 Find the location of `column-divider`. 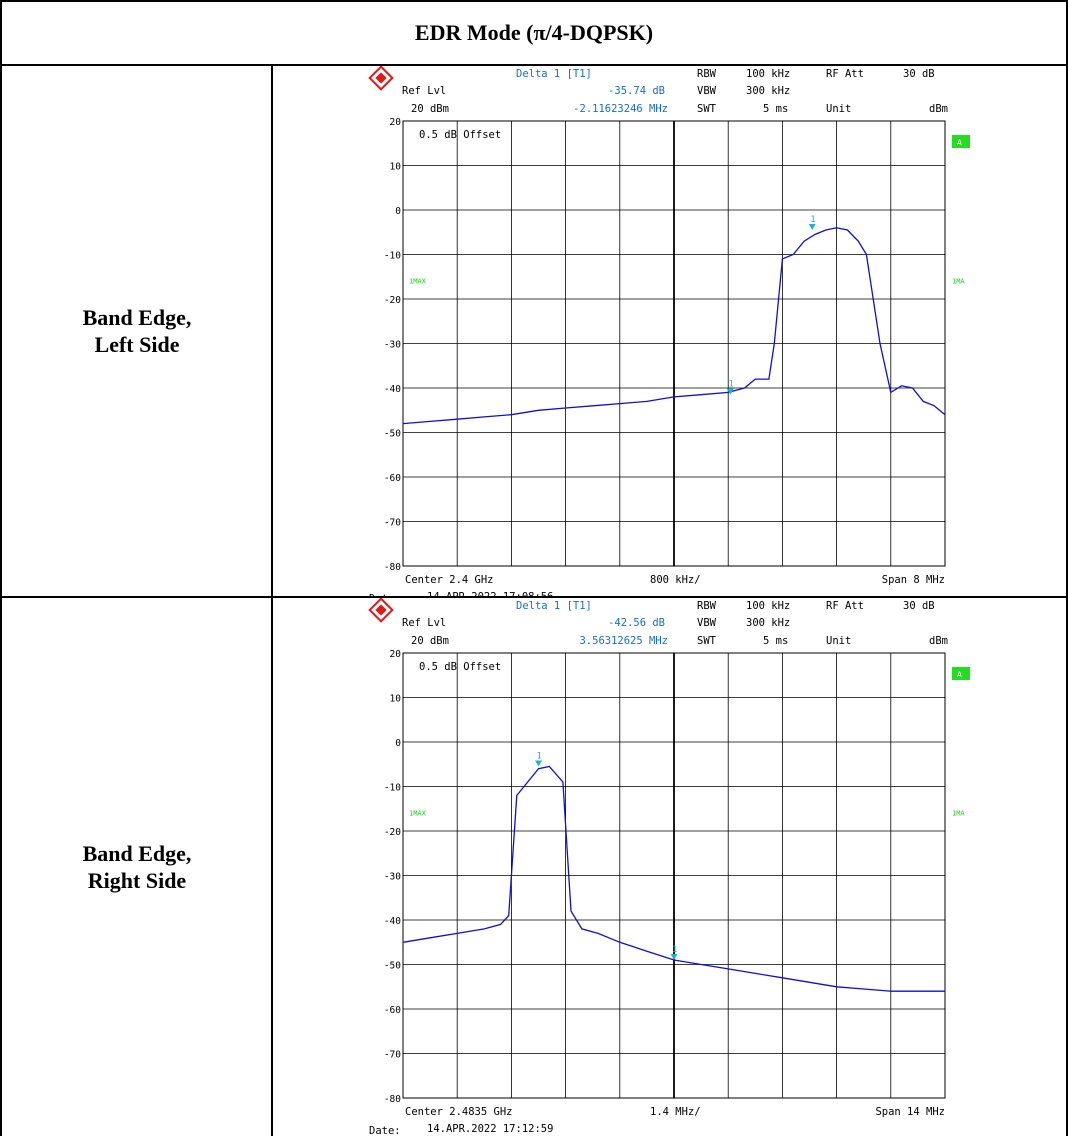

column-divider is located at coordinates (272, 600).